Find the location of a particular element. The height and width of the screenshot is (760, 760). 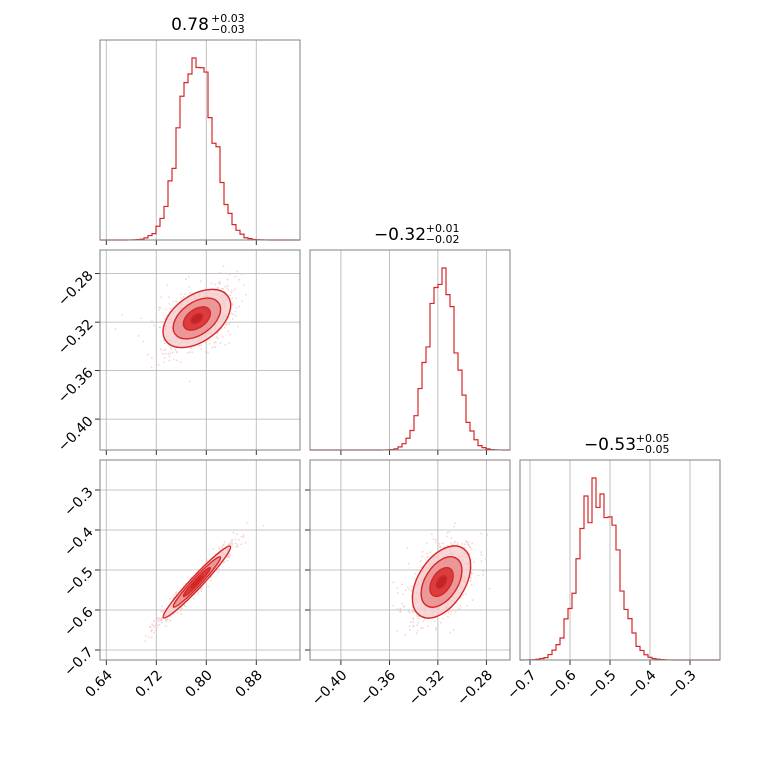

marginal-title-minus: −0.02 is located at coordinates (443, 239).